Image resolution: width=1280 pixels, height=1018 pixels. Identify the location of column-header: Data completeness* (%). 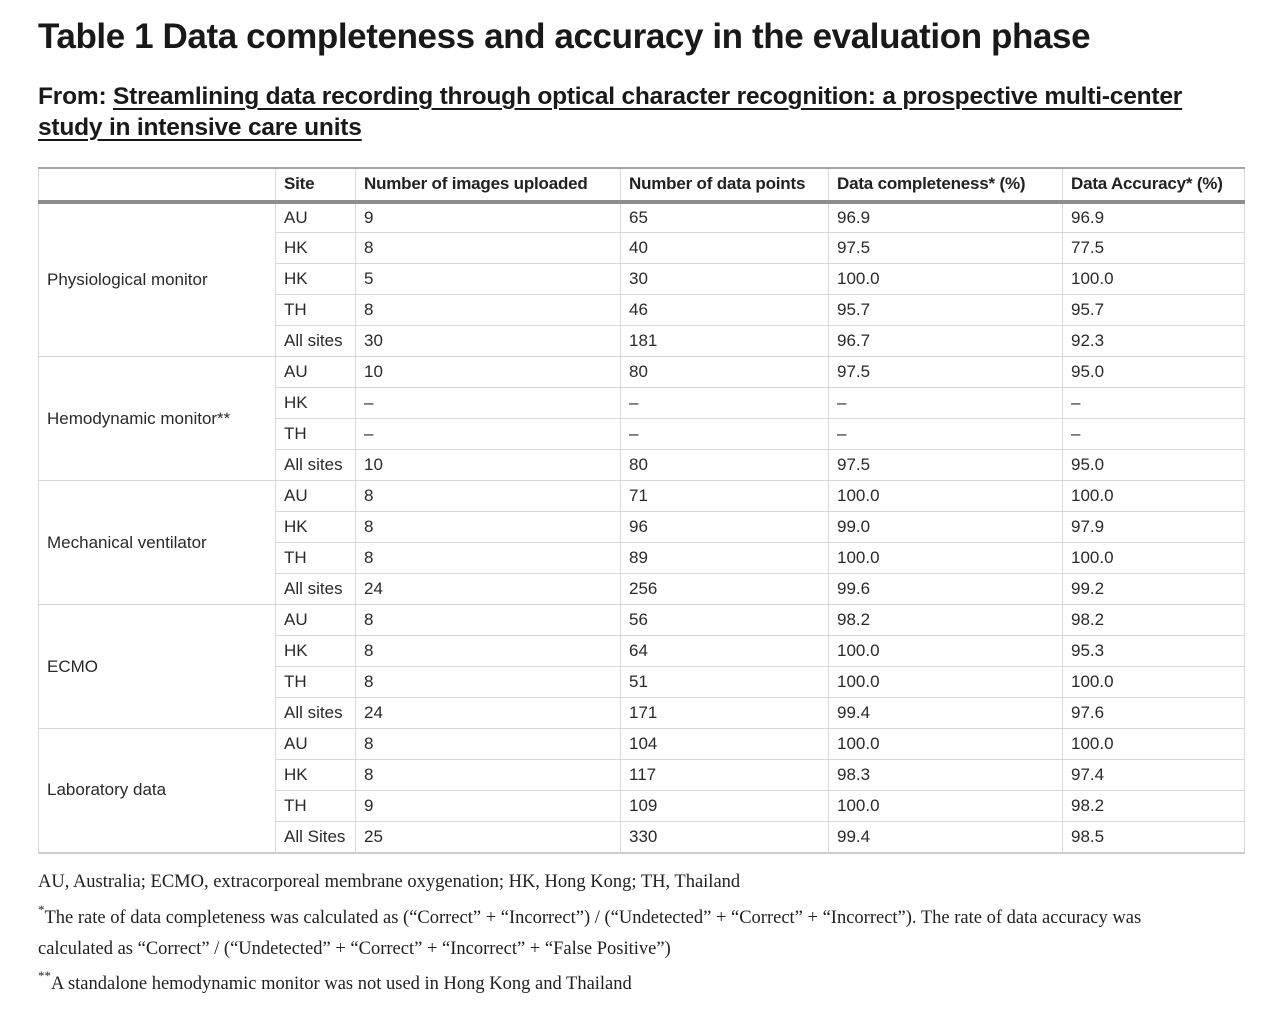
(945, 185).